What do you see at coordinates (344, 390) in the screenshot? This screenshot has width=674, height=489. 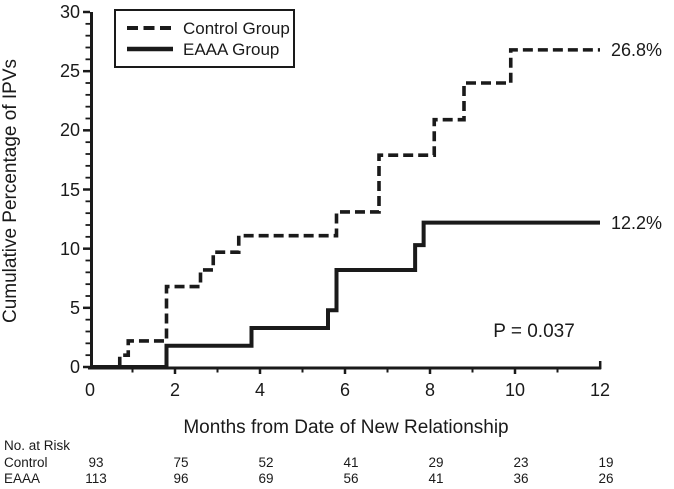 I see `x-tick-label: 6` at bounding box center [344, 390].